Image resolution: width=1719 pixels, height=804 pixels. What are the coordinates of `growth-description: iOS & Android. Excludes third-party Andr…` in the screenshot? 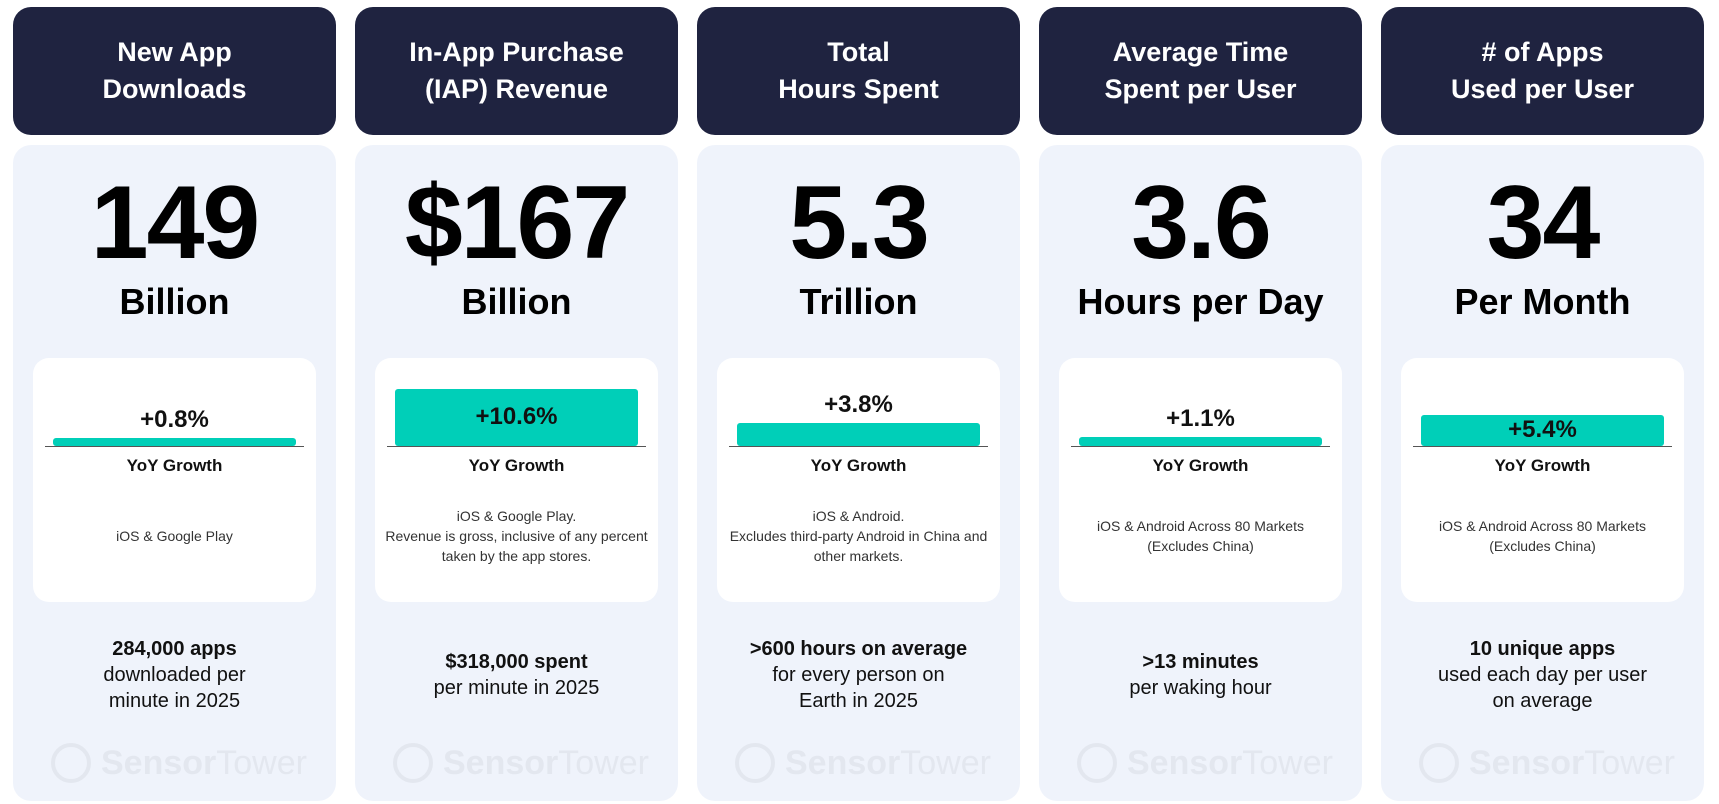 It's located at (858, 535).